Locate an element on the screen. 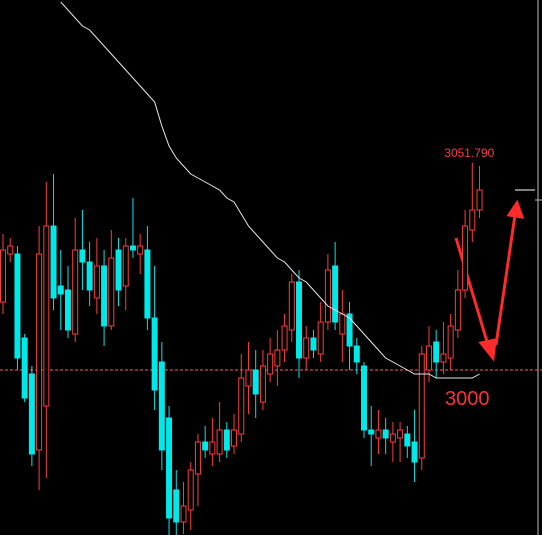 Image resolution: width=542 pixels, height=535 pixels. arrow-down is located at coordinates (472, 291).